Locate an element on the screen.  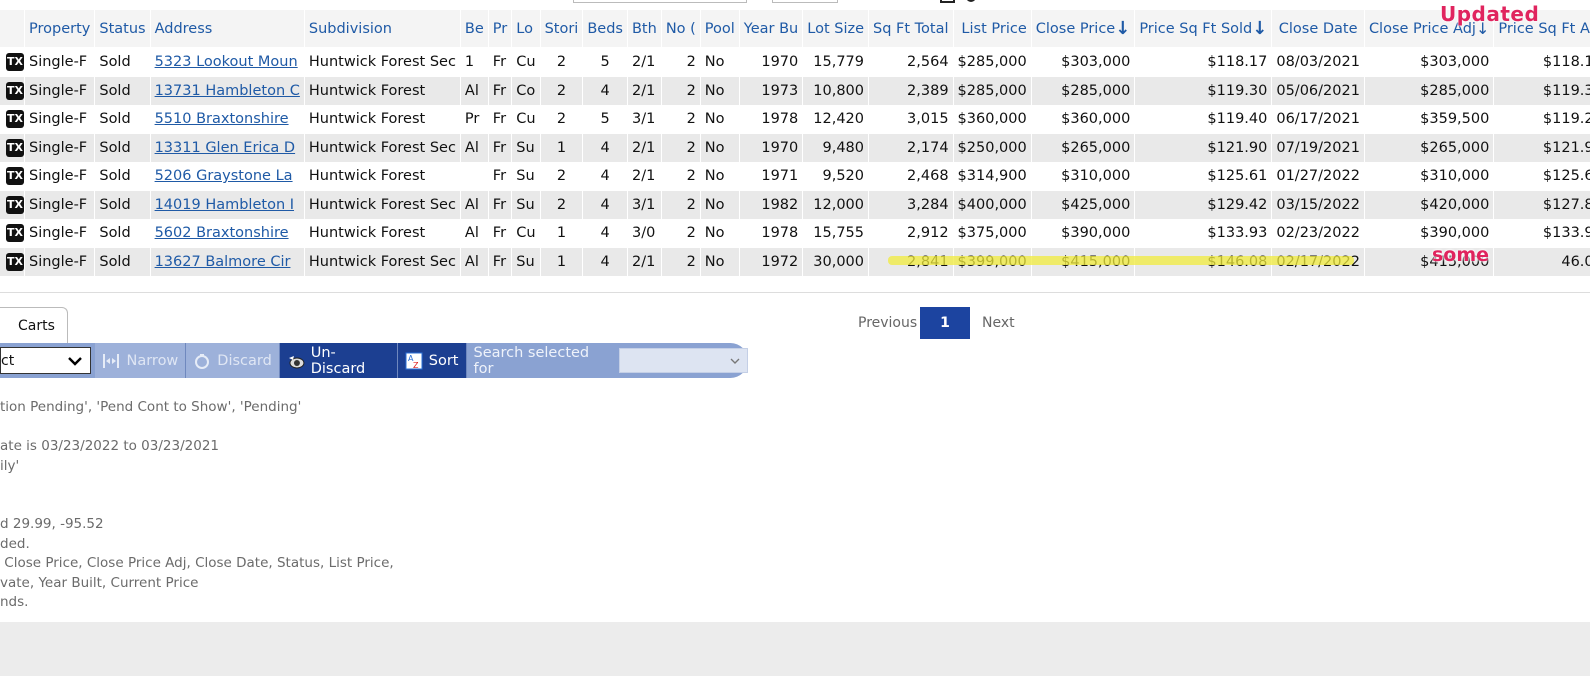
search-selected-label: Search selected for is located at coordinates (531, 360).